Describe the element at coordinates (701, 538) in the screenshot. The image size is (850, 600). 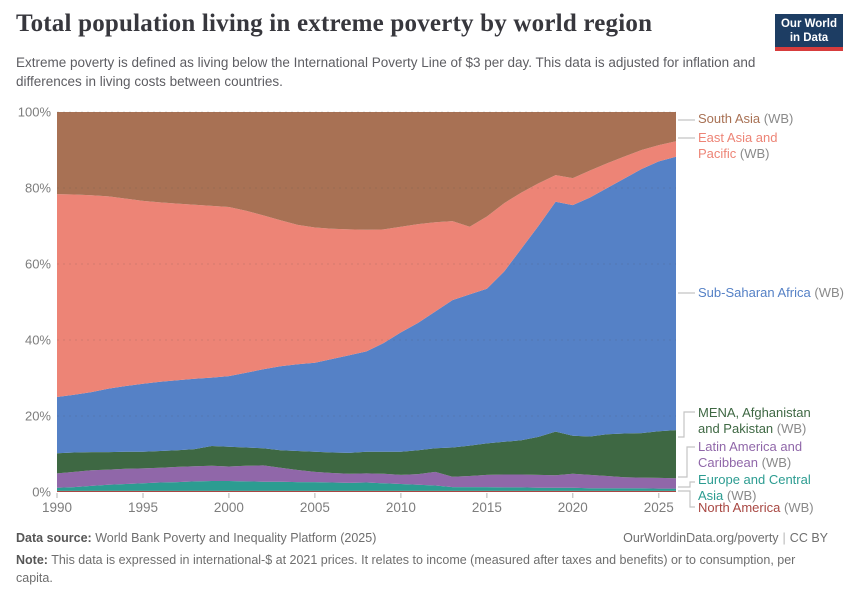
I see `owid-poverty-link: OurWorldinData.org/poverty` at that location.